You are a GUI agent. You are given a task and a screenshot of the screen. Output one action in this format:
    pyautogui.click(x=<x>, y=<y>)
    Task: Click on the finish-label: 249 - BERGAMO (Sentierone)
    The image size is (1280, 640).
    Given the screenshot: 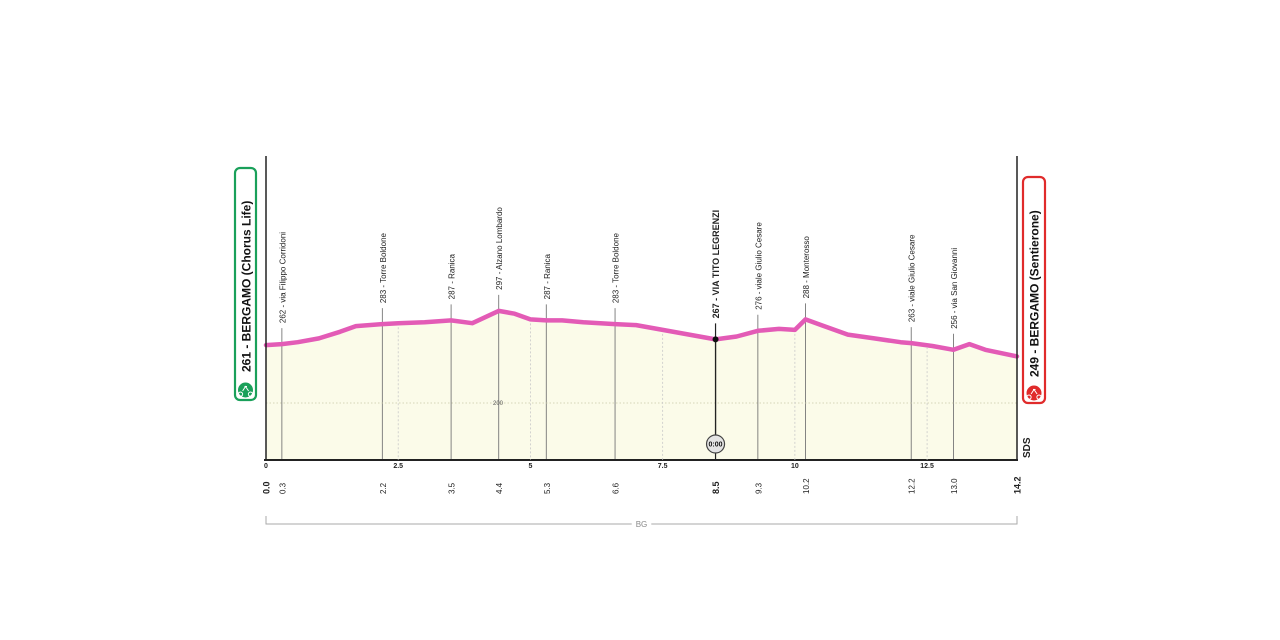 What is the action you would take?
    pyautogui.click(x=1035, y=293)
    